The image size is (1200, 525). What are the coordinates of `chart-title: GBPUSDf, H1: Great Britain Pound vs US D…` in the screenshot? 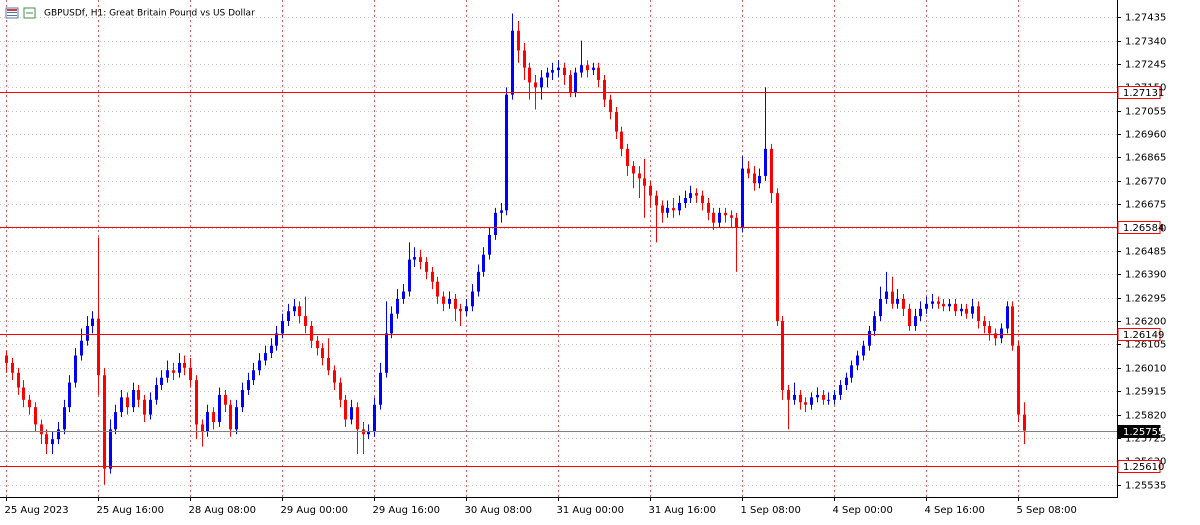 It's located at (149, 14).